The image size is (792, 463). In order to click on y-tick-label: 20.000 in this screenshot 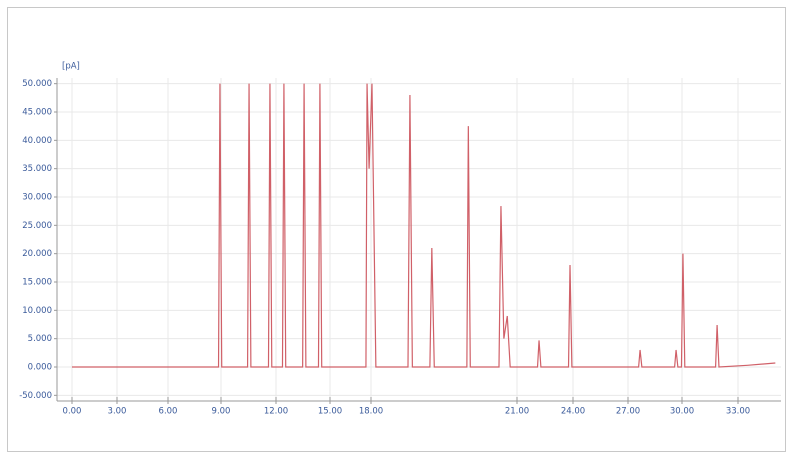, I will do `click(37, 254)`.